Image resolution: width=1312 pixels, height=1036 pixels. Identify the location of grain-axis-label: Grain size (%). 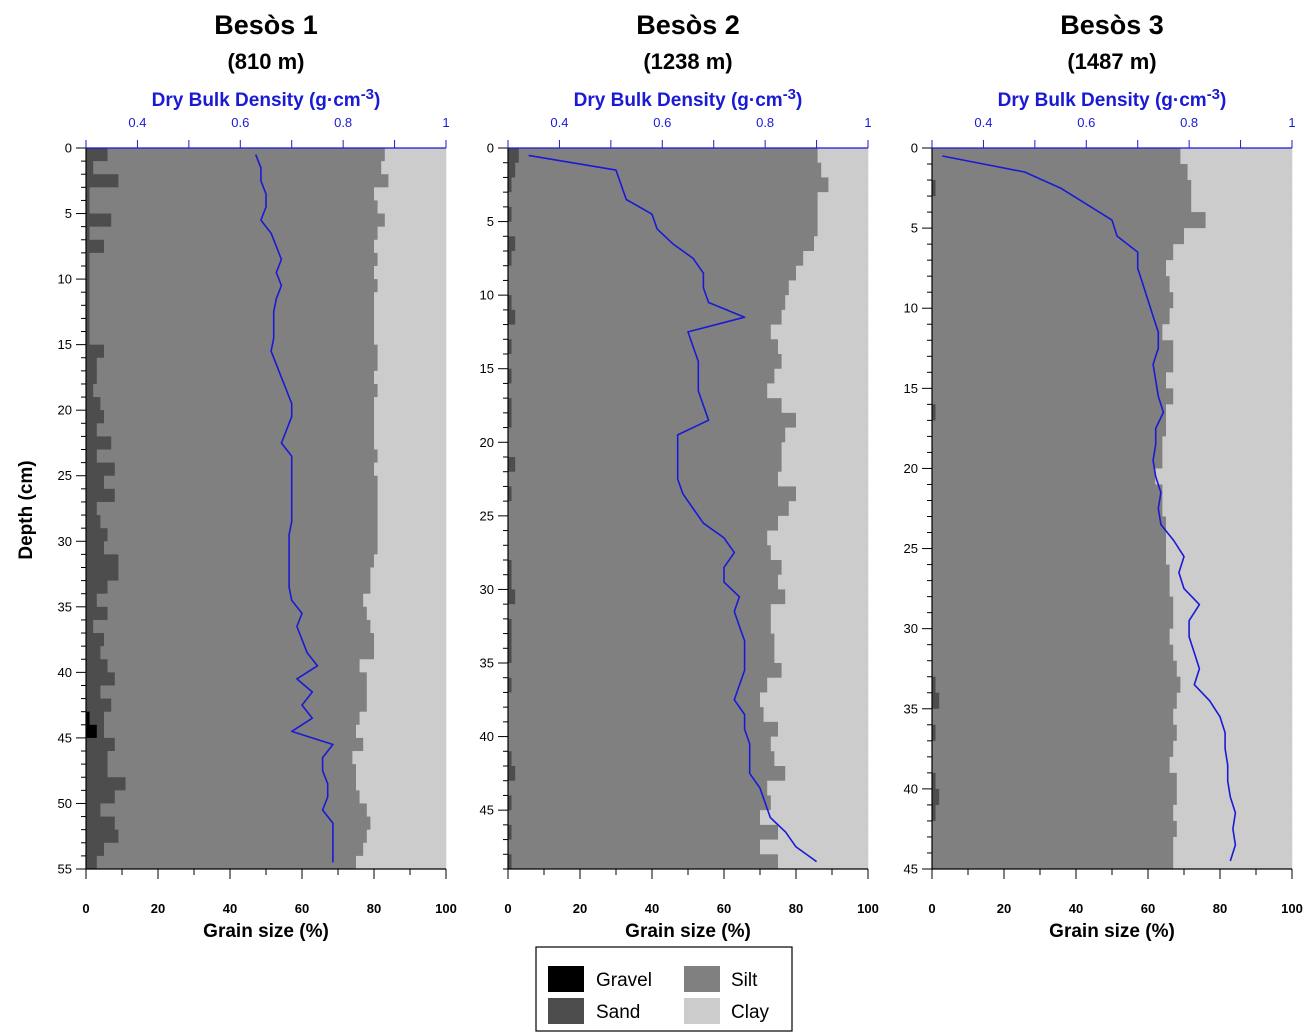
(266, 931).